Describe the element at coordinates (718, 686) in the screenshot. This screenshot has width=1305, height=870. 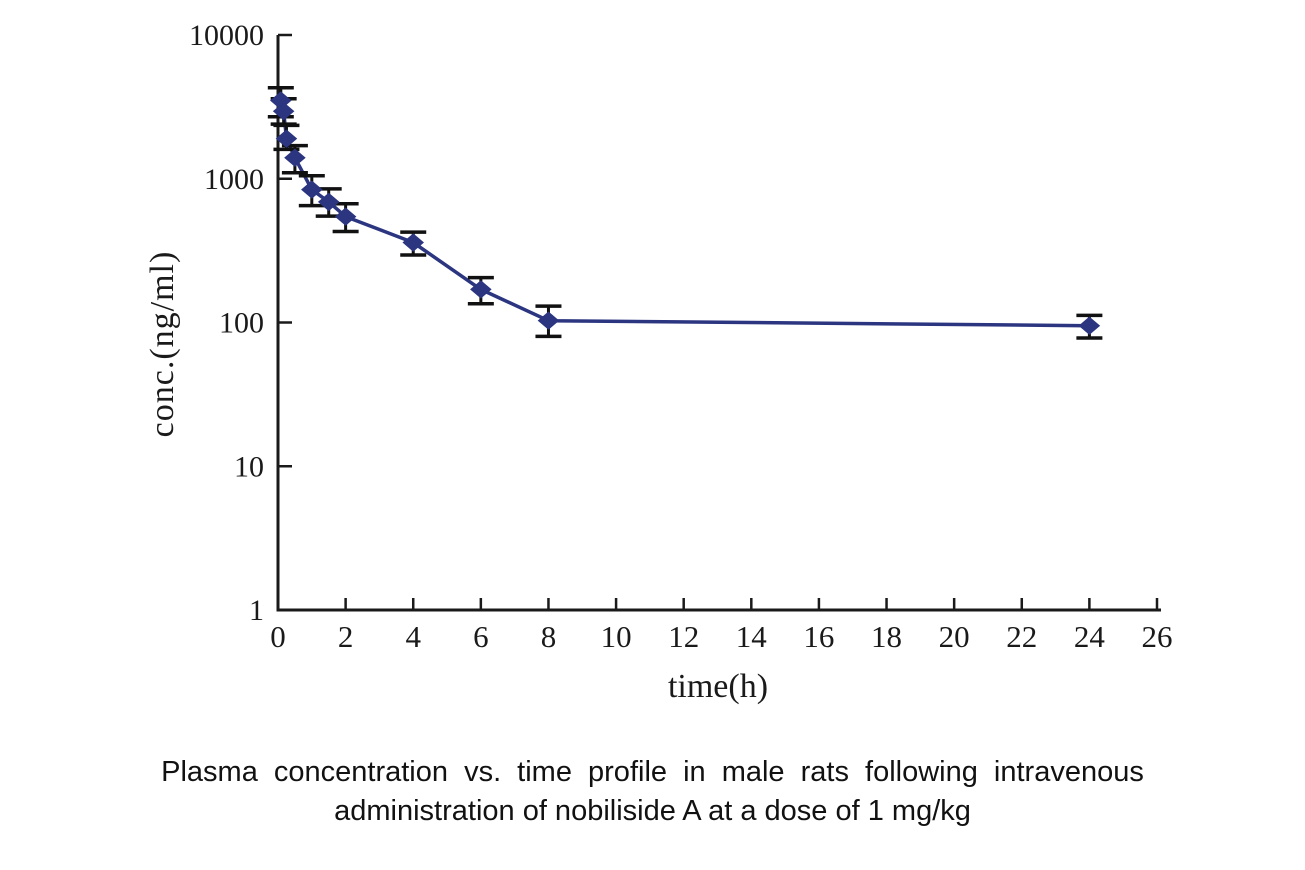
I see `x-axis-title: time(h)` at that location.